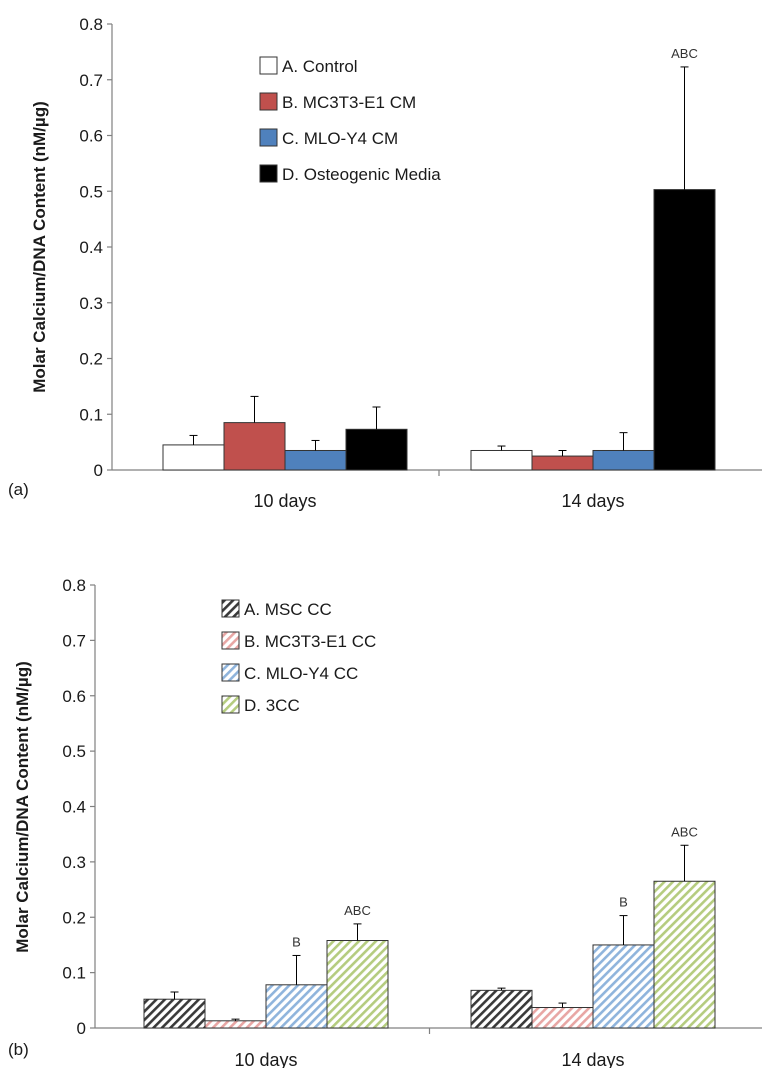 Image resolution: width=762 pixels, height=1068 pixels. What do you see at coordinates (361, 174) in the screenshot?
I see `legend-entry: D. Osteogenic Media` at bounding box center [361, 174].